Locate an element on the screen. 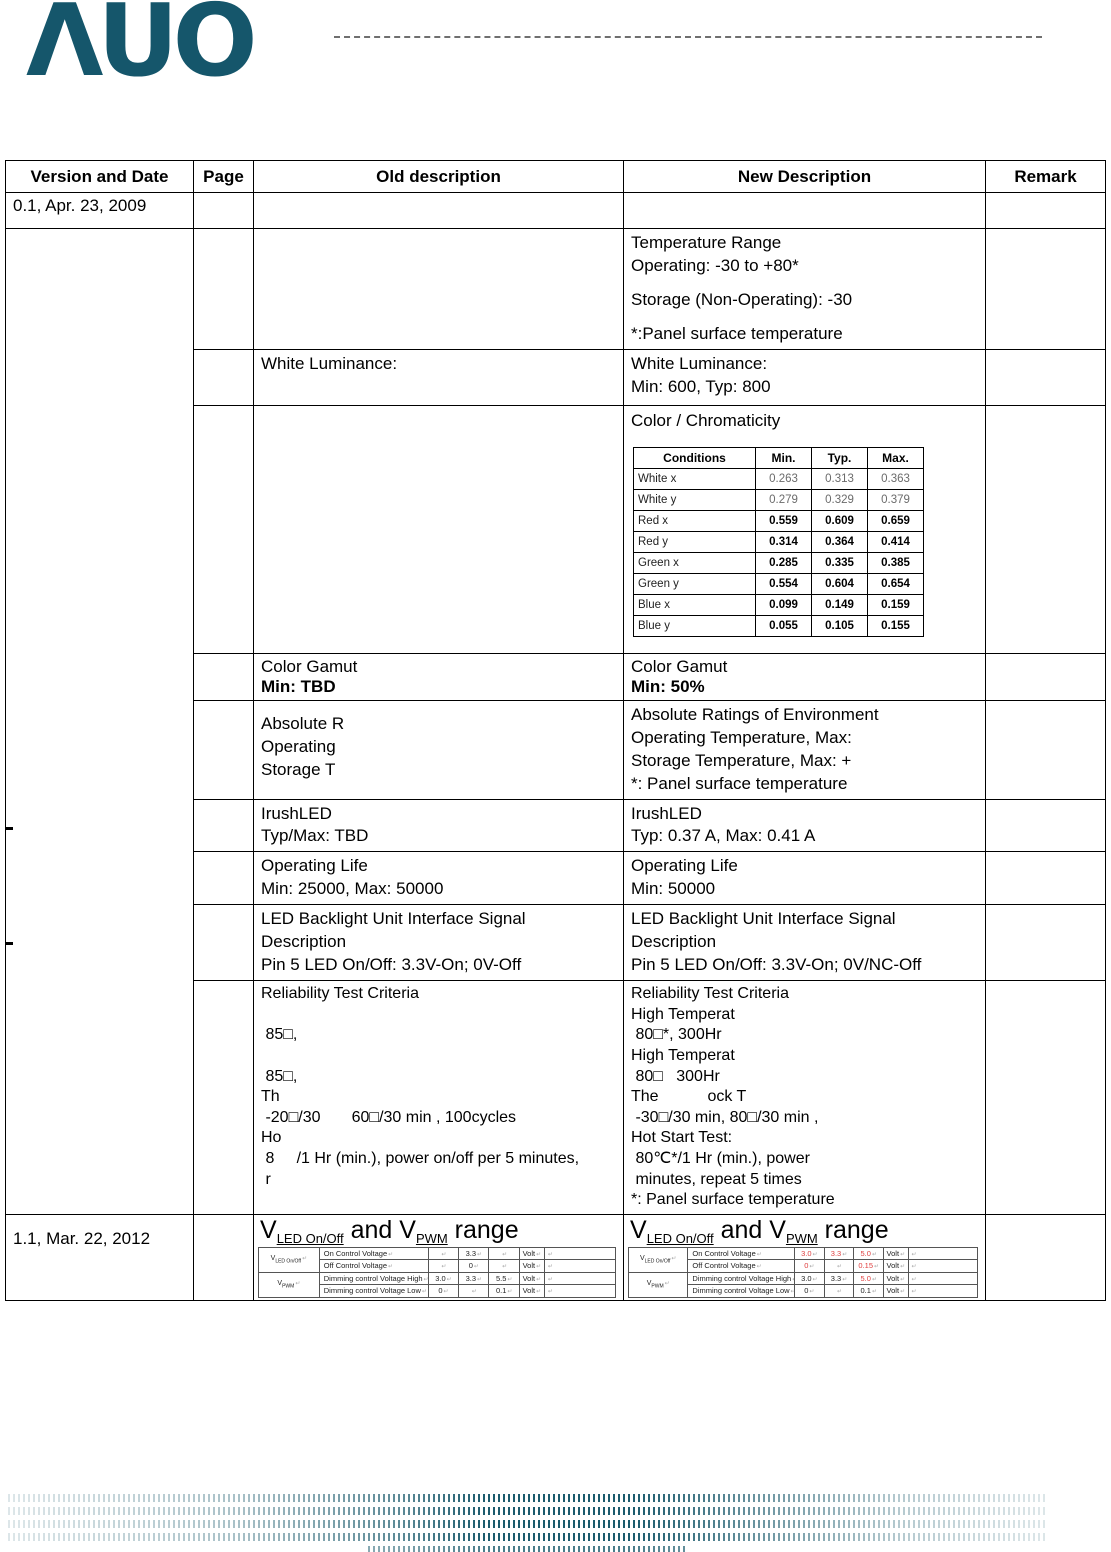 The image size is (1111, 1552). text-line: r is located at coordinates (266, 1179).